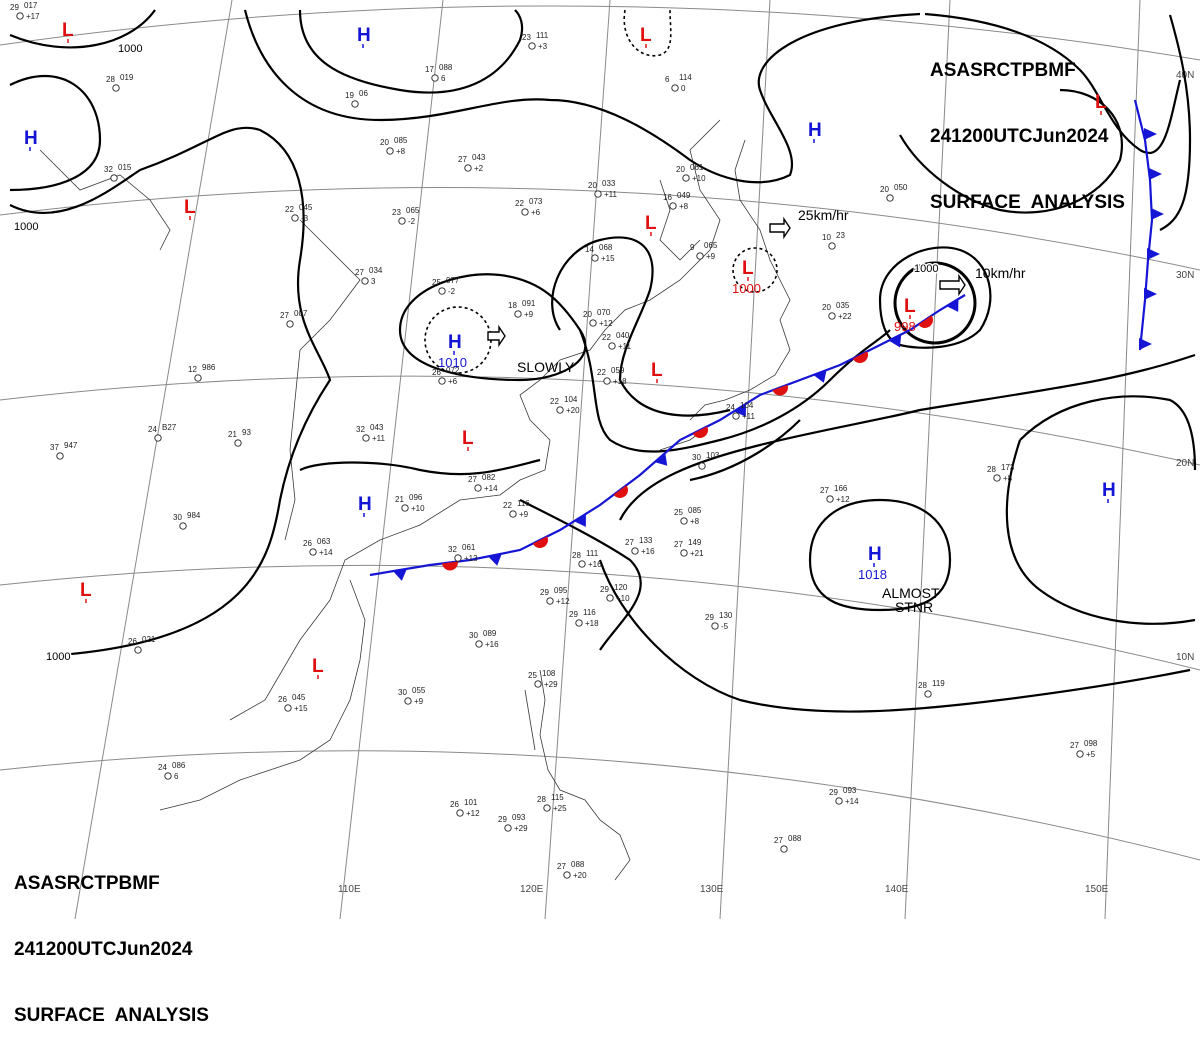 Image resolution: width=1200 pixels, height=1049 pixels. What do you see at coordinates (677, 201) in the screenshot?
I see `station-plot: 16 049 +8` at bounding box center [677, 201].